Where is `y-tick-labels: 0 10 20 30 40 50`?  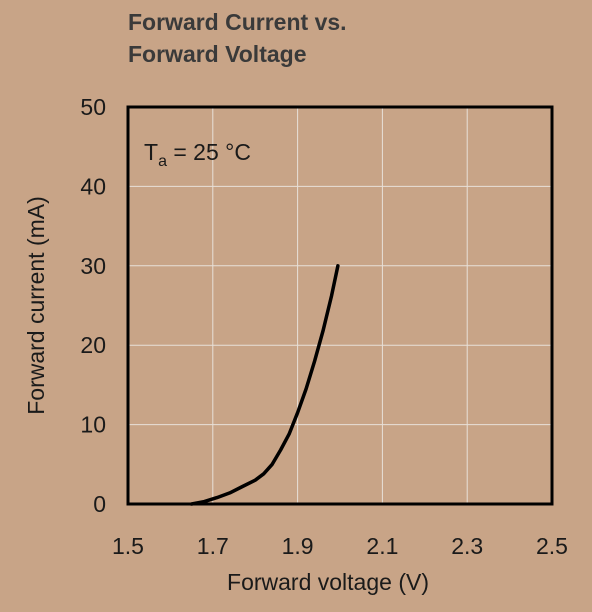
y-tick-labels: 0 10 20 30 40 50 is located at coordinates (93, 305).